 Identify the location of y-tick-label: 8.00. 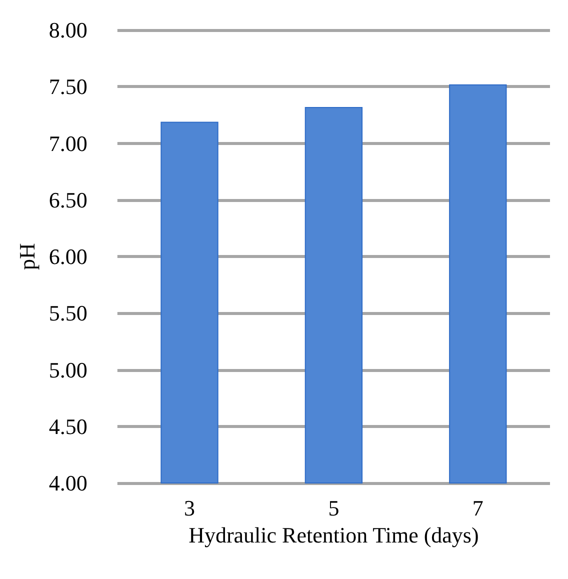
(68, 30).